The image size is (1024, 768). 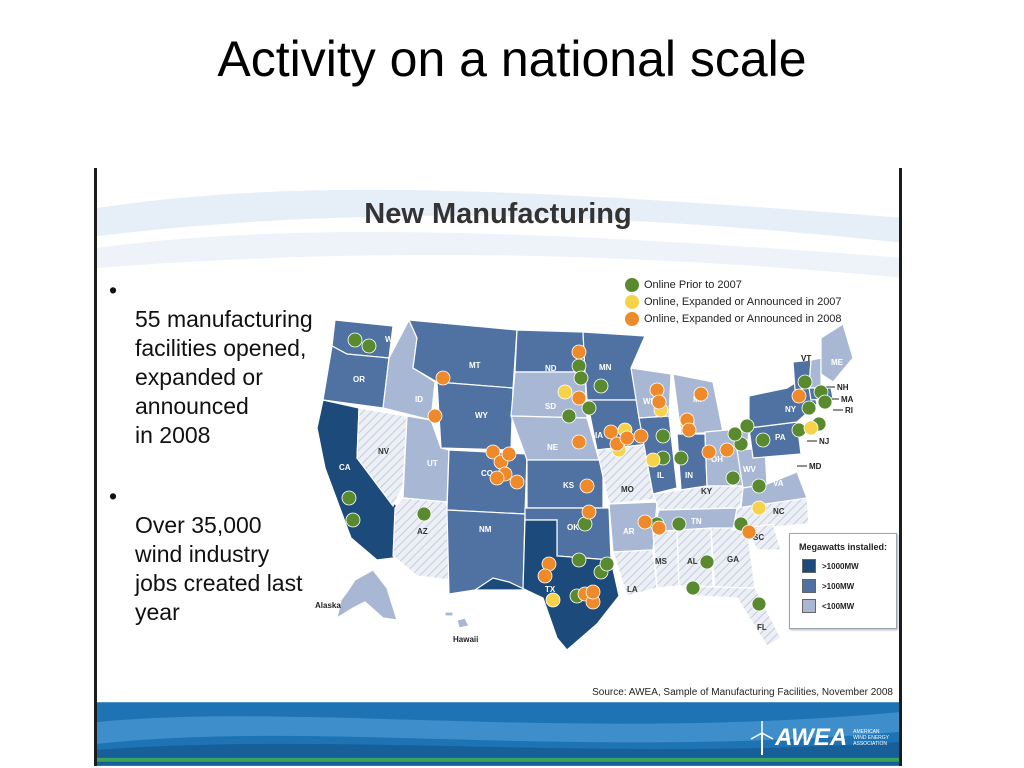 I want to click on state-nm, so click(x=486, y=552).